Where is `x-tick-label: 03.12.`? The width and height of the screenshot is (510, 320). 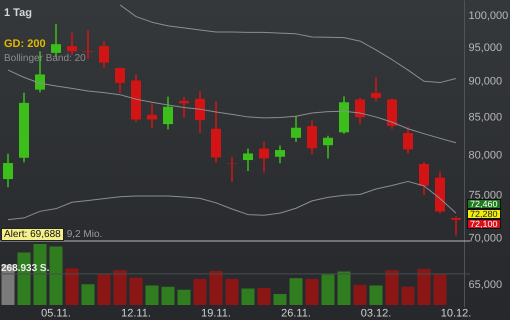 x-tick-label: 03.12. is located at coordinates (376, 314).